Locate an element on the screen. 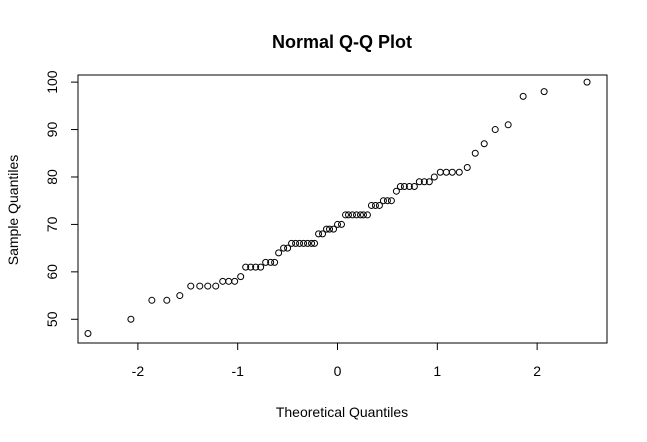 The width and height of the screenshot is (647, 442). y-tick-label: 100 is located at coordinates (52, 82).